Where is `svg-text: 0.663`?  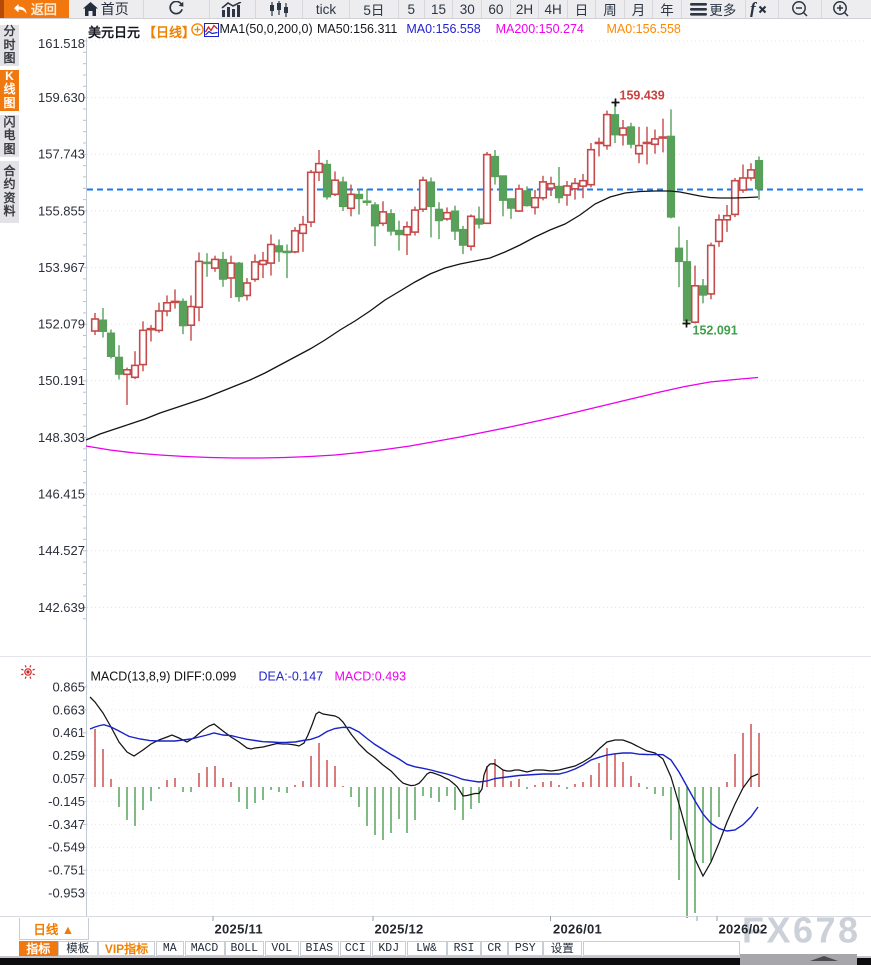
svg-text: 0.663 is located at coordinates (68, 709).